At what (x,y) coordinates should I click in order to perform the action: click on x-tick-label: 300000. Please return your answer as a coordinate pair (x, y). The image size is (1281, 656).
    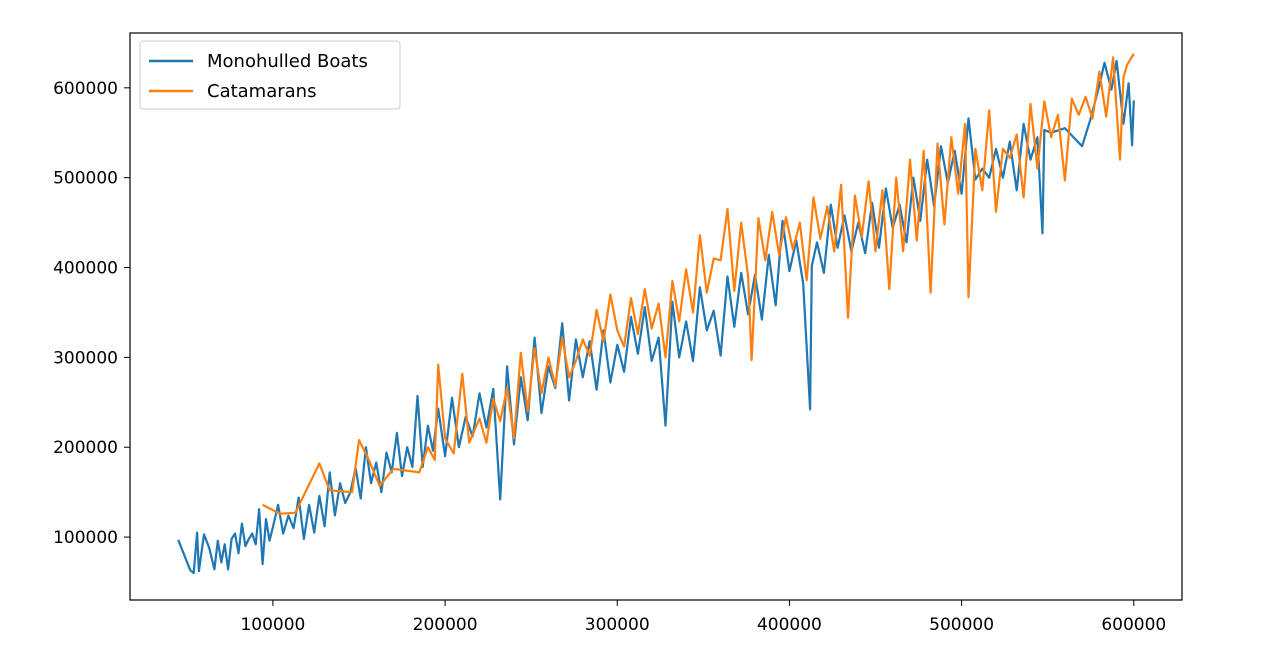
    Looking at the image, I should click on (617, 625).